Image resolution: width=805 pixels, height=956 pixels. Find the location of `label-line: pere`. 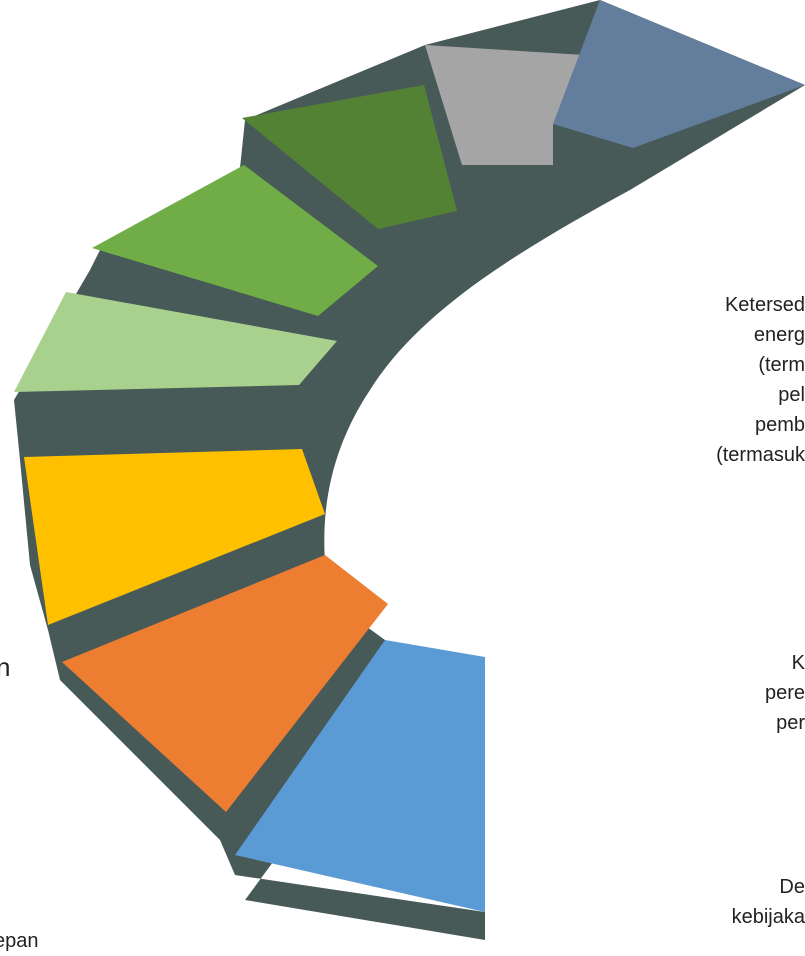

label-line: pere is located at coordinates (784, 693).